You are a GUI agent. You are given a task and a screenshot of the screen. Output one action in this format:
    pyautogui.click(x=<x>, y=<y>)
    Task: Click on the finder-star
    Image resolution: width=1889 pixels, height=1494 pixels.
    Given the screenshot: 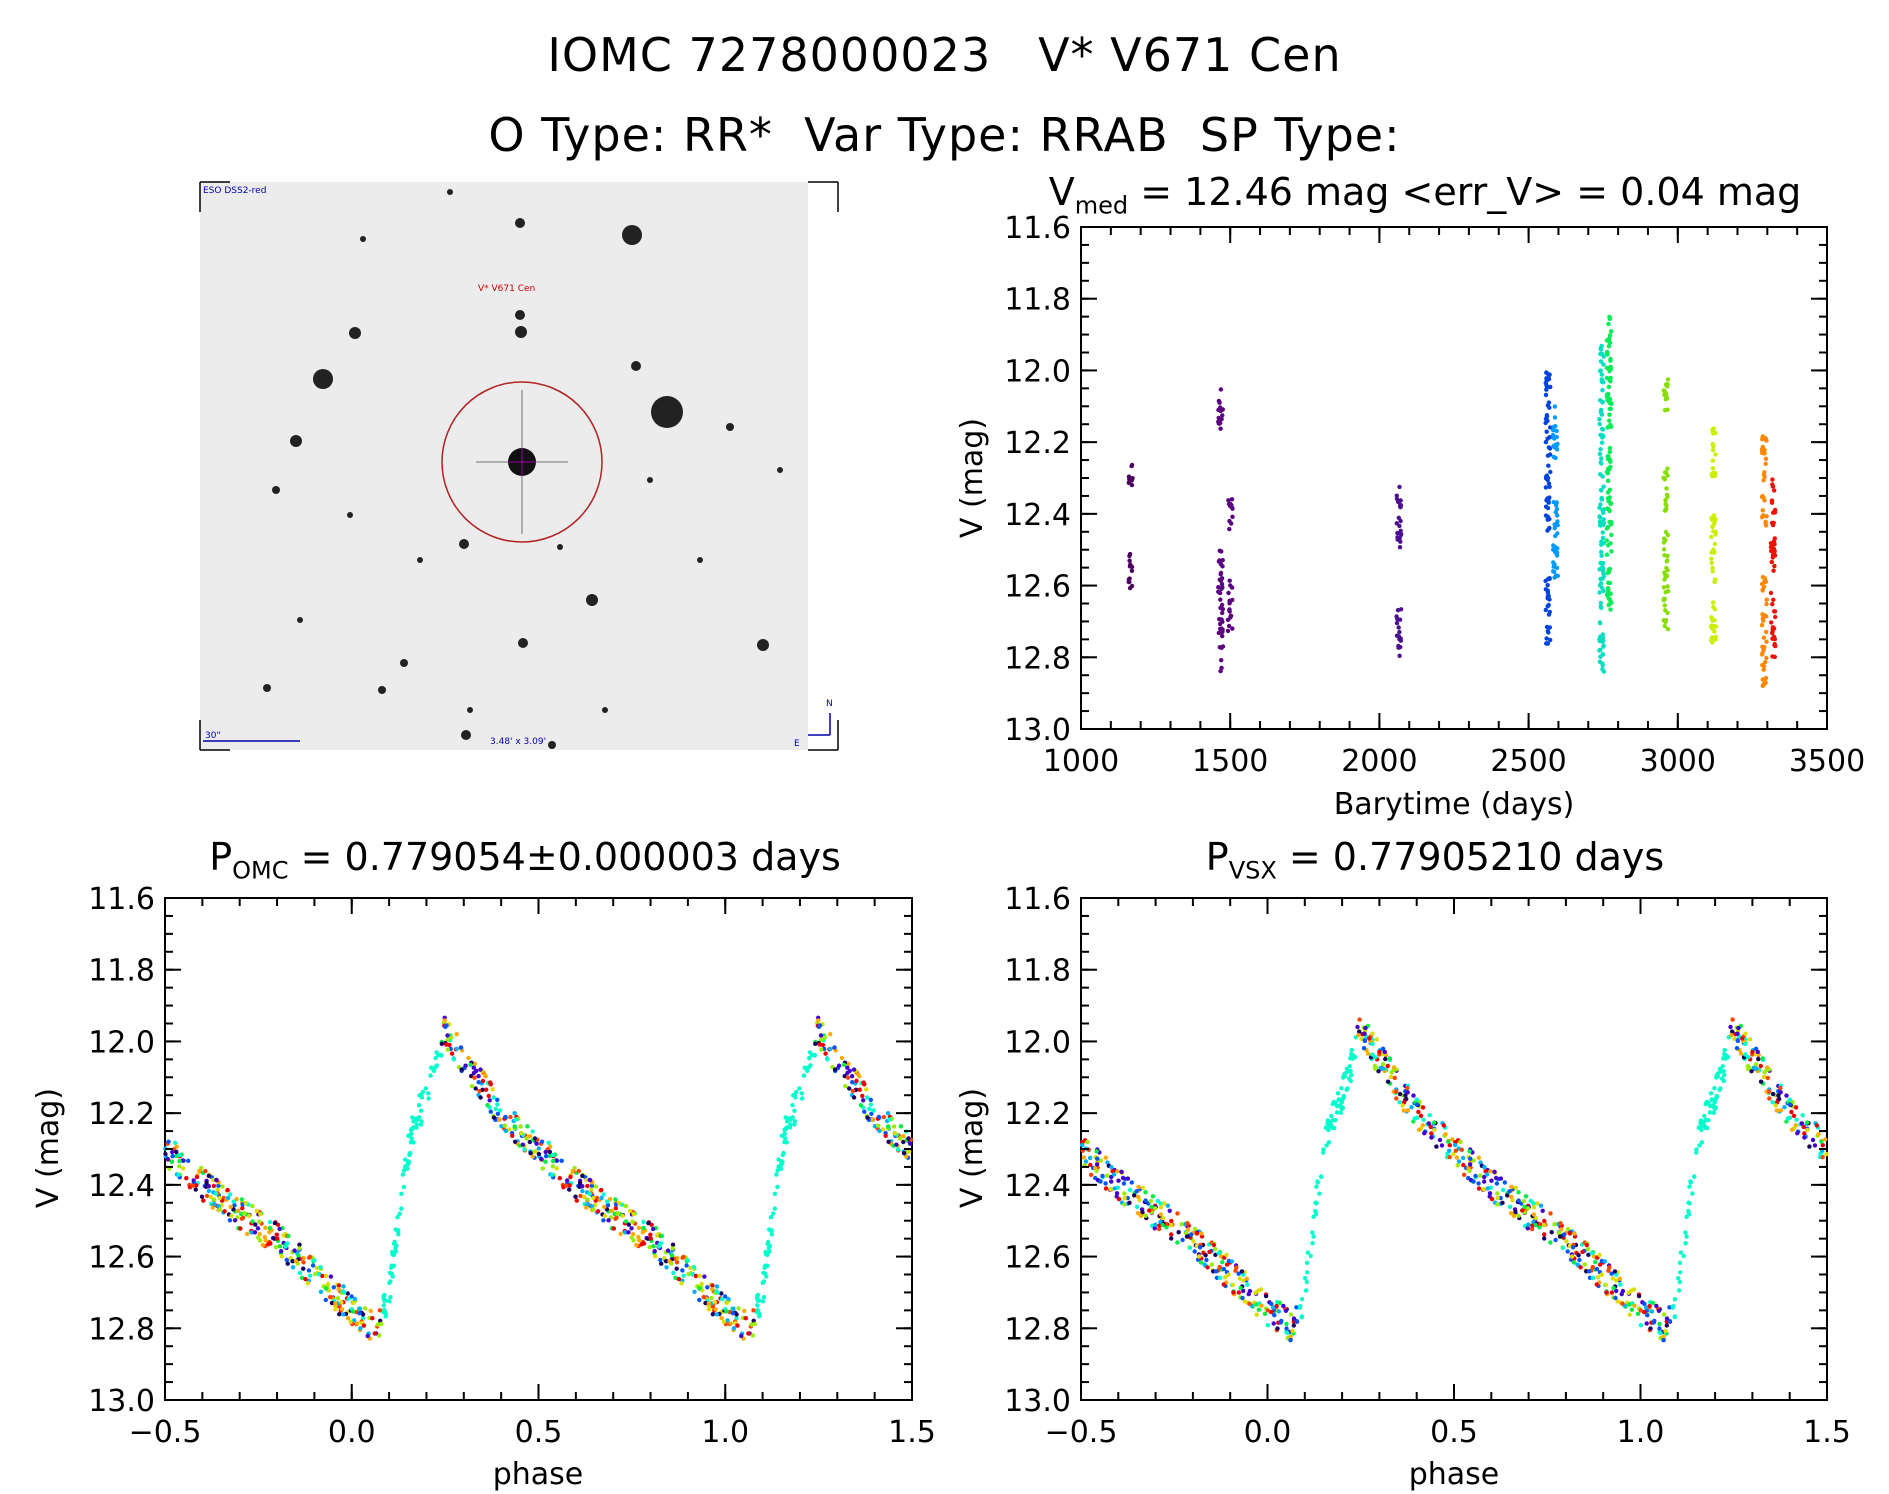 What is the action you would take?
    pyautogui.click(x=521, y=332)
    